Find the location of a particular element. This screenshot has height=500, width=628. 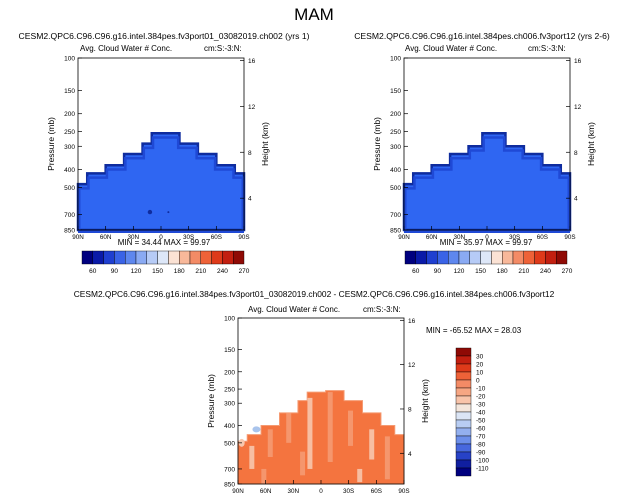

y-right-tick-label: 12 is located at coordinates (252, 107).